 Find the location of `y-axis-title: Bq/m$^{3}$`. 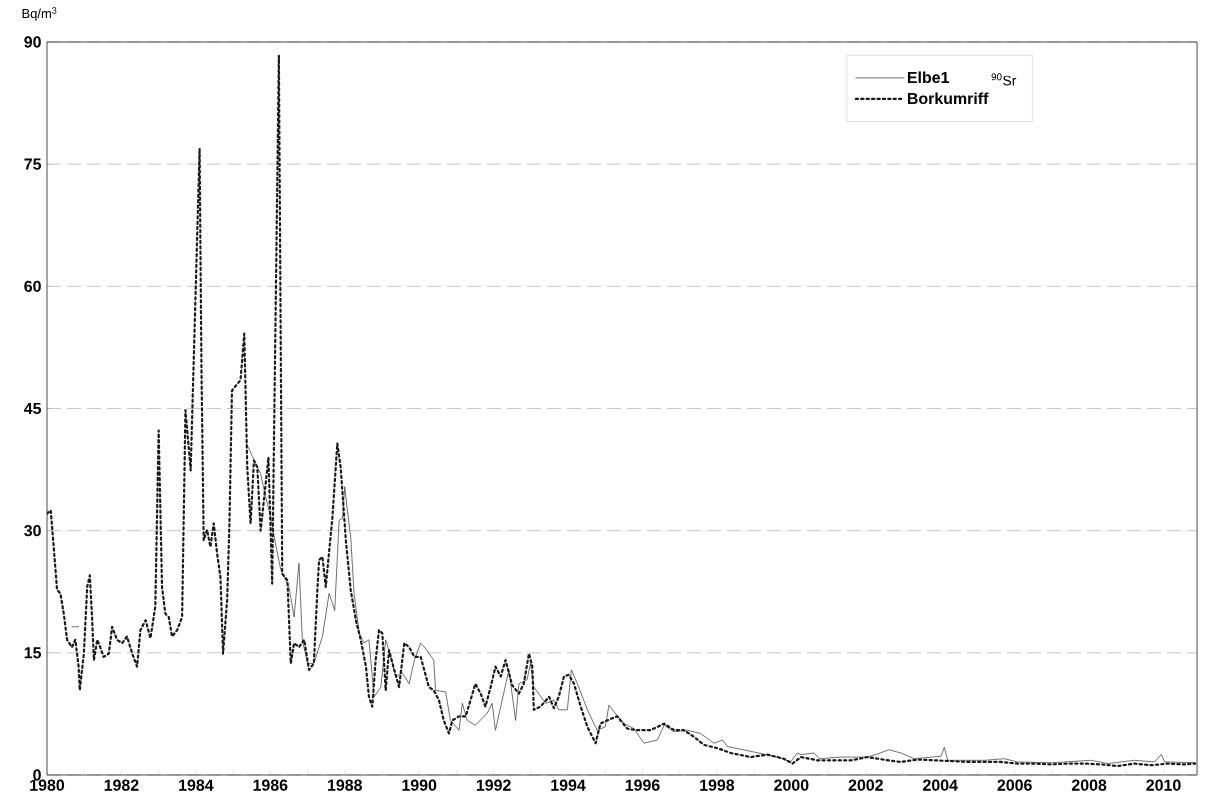

y-axis-title: Bq/m$^{3}$ is located at coordinates (39, 14).